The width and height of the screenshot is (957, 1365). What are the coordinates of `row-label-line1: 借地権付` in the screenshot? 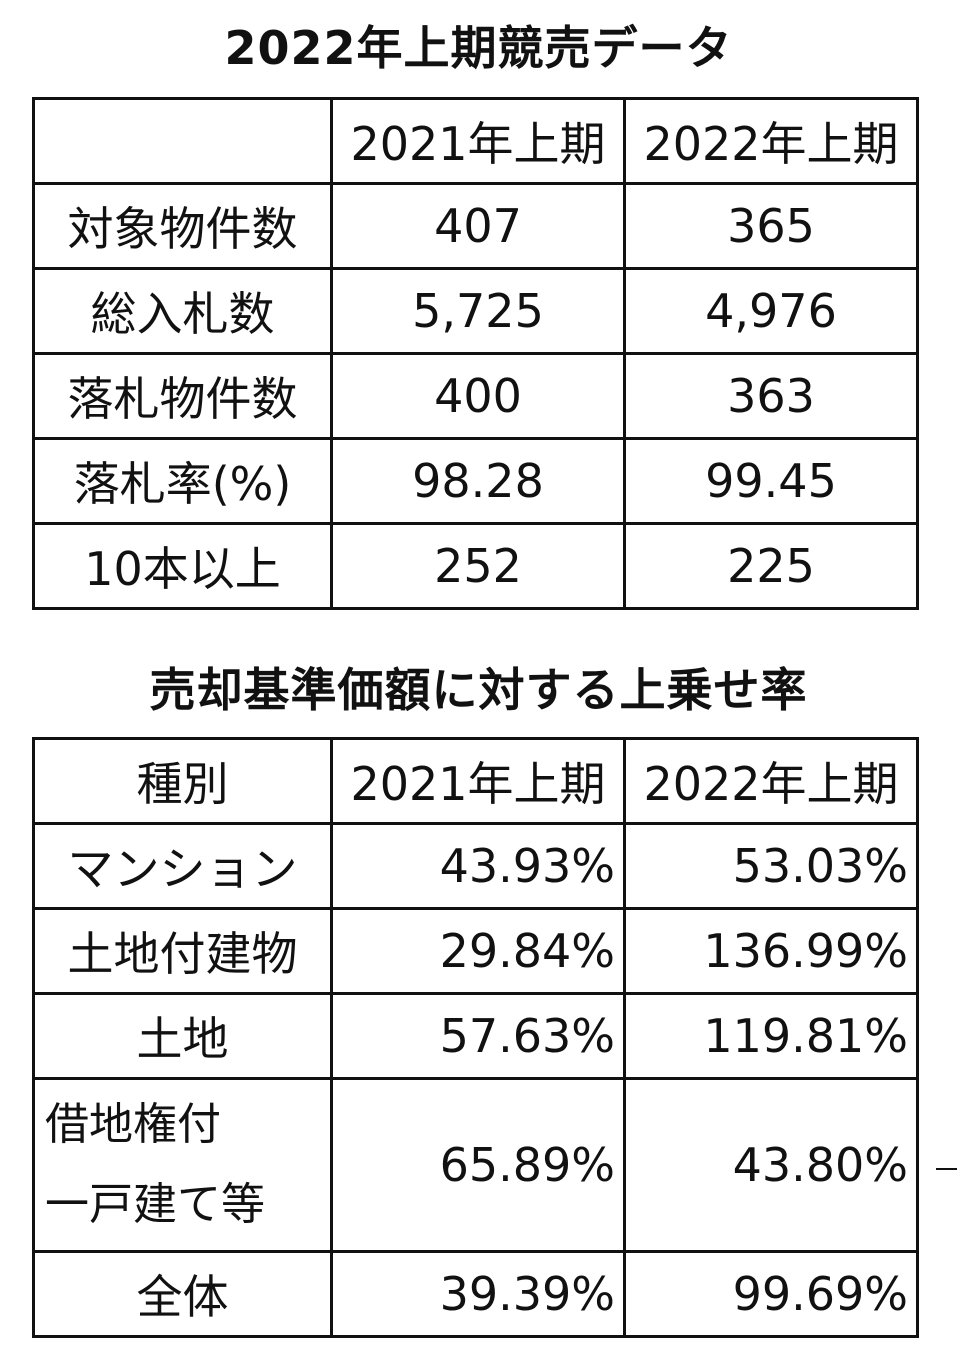 It's located at (133, 1124).